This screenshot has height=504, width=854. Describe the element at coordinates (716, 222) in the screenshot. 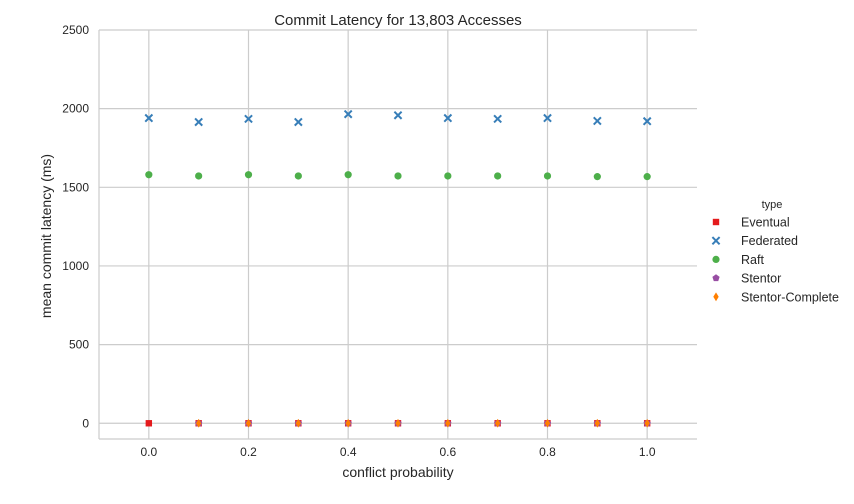

I see `legend-marker-eventual` at that location.